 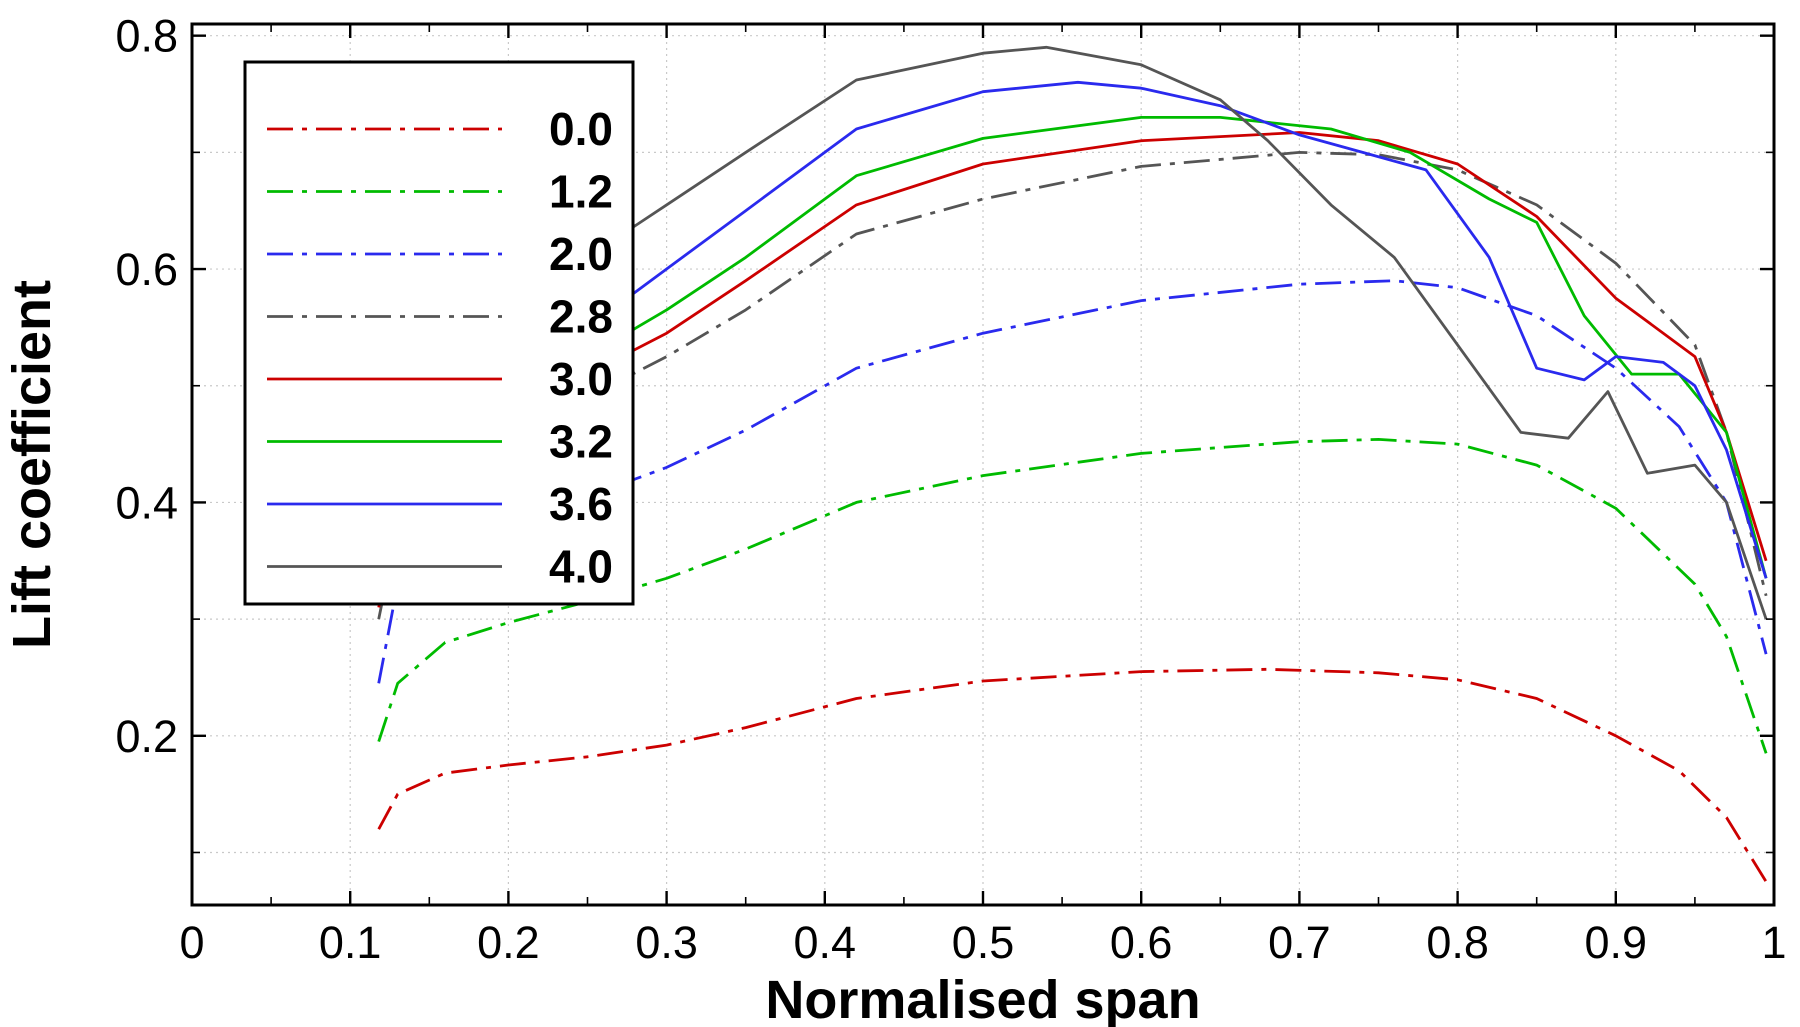 What do you see at coordinates (982, 998) in the screenshot?
I see `x-axis-title: Normalised span` at bounding box center [982, 998].